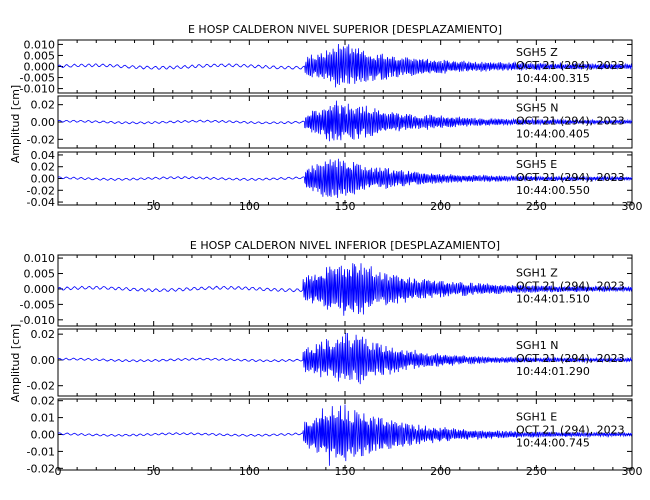 The height and width of the screenshot is (500, 650). I want to click on y-tick-label: -0.04, so click(41, 202).